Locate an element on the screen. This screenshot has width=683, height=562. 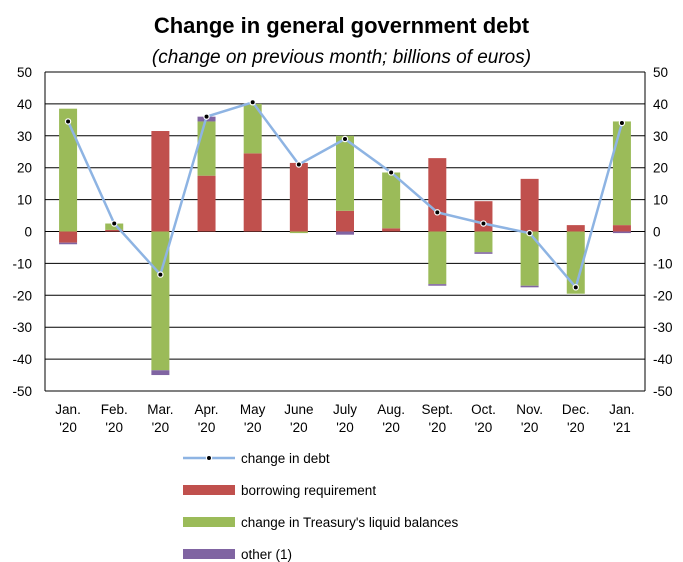
y-tick-label-right: 30 is located at coordinates (660, 136).